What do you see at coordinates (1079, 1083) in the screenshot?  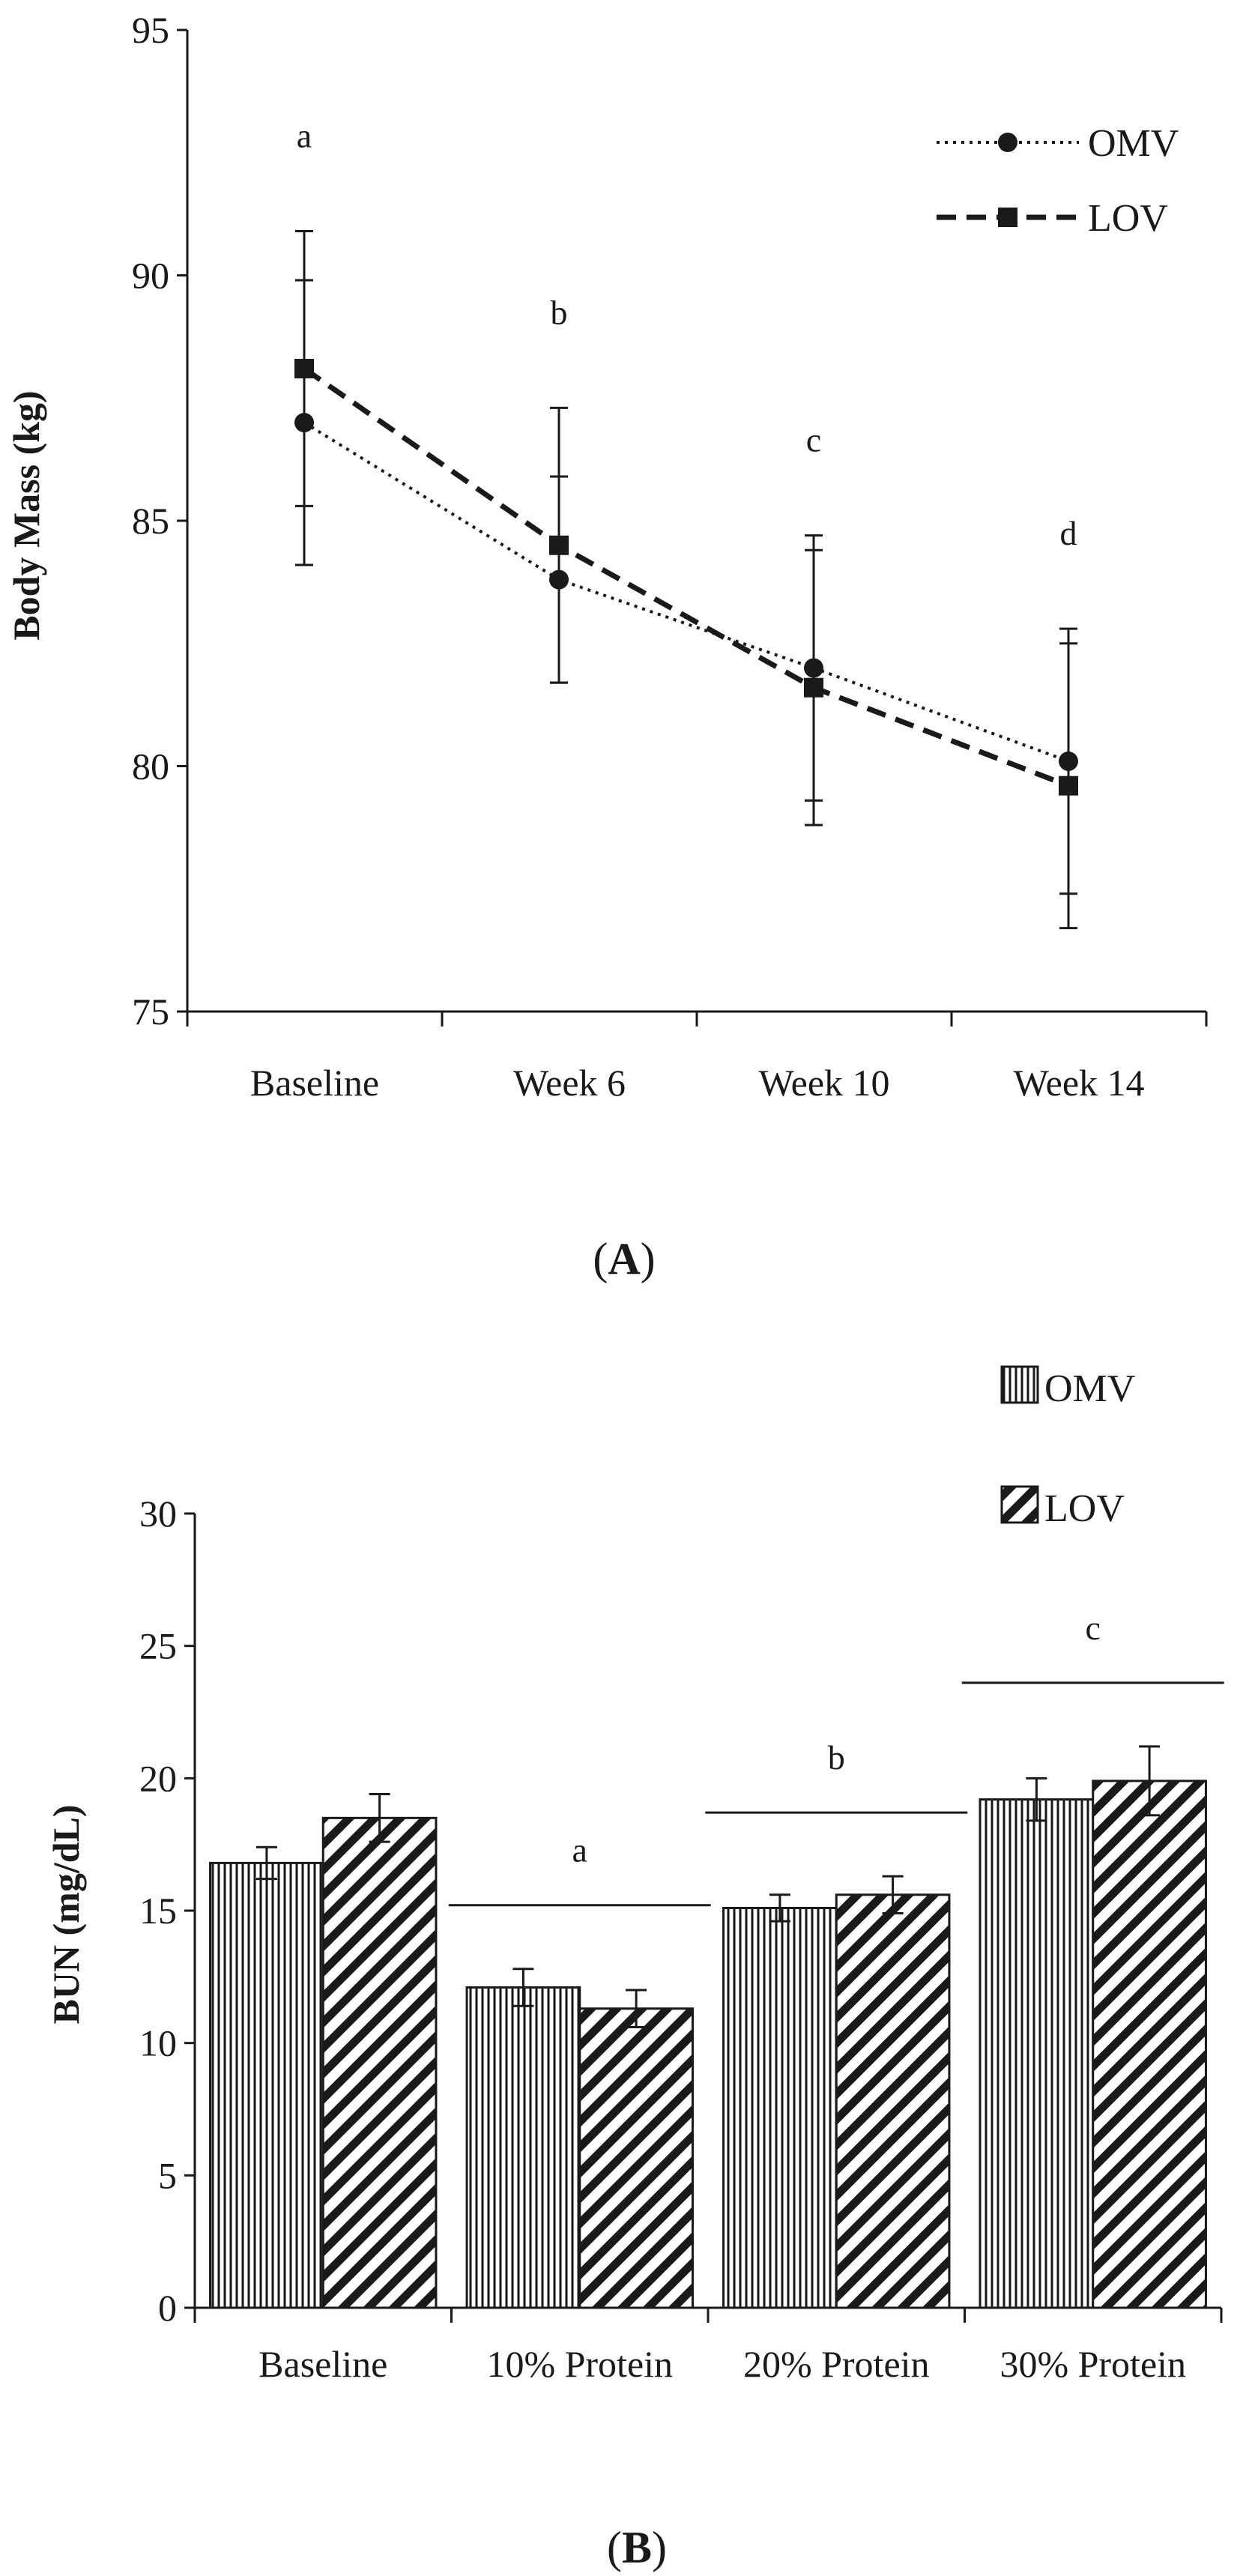 I see `x-category-label: Week 14` at bounding box center [1079, 1083].